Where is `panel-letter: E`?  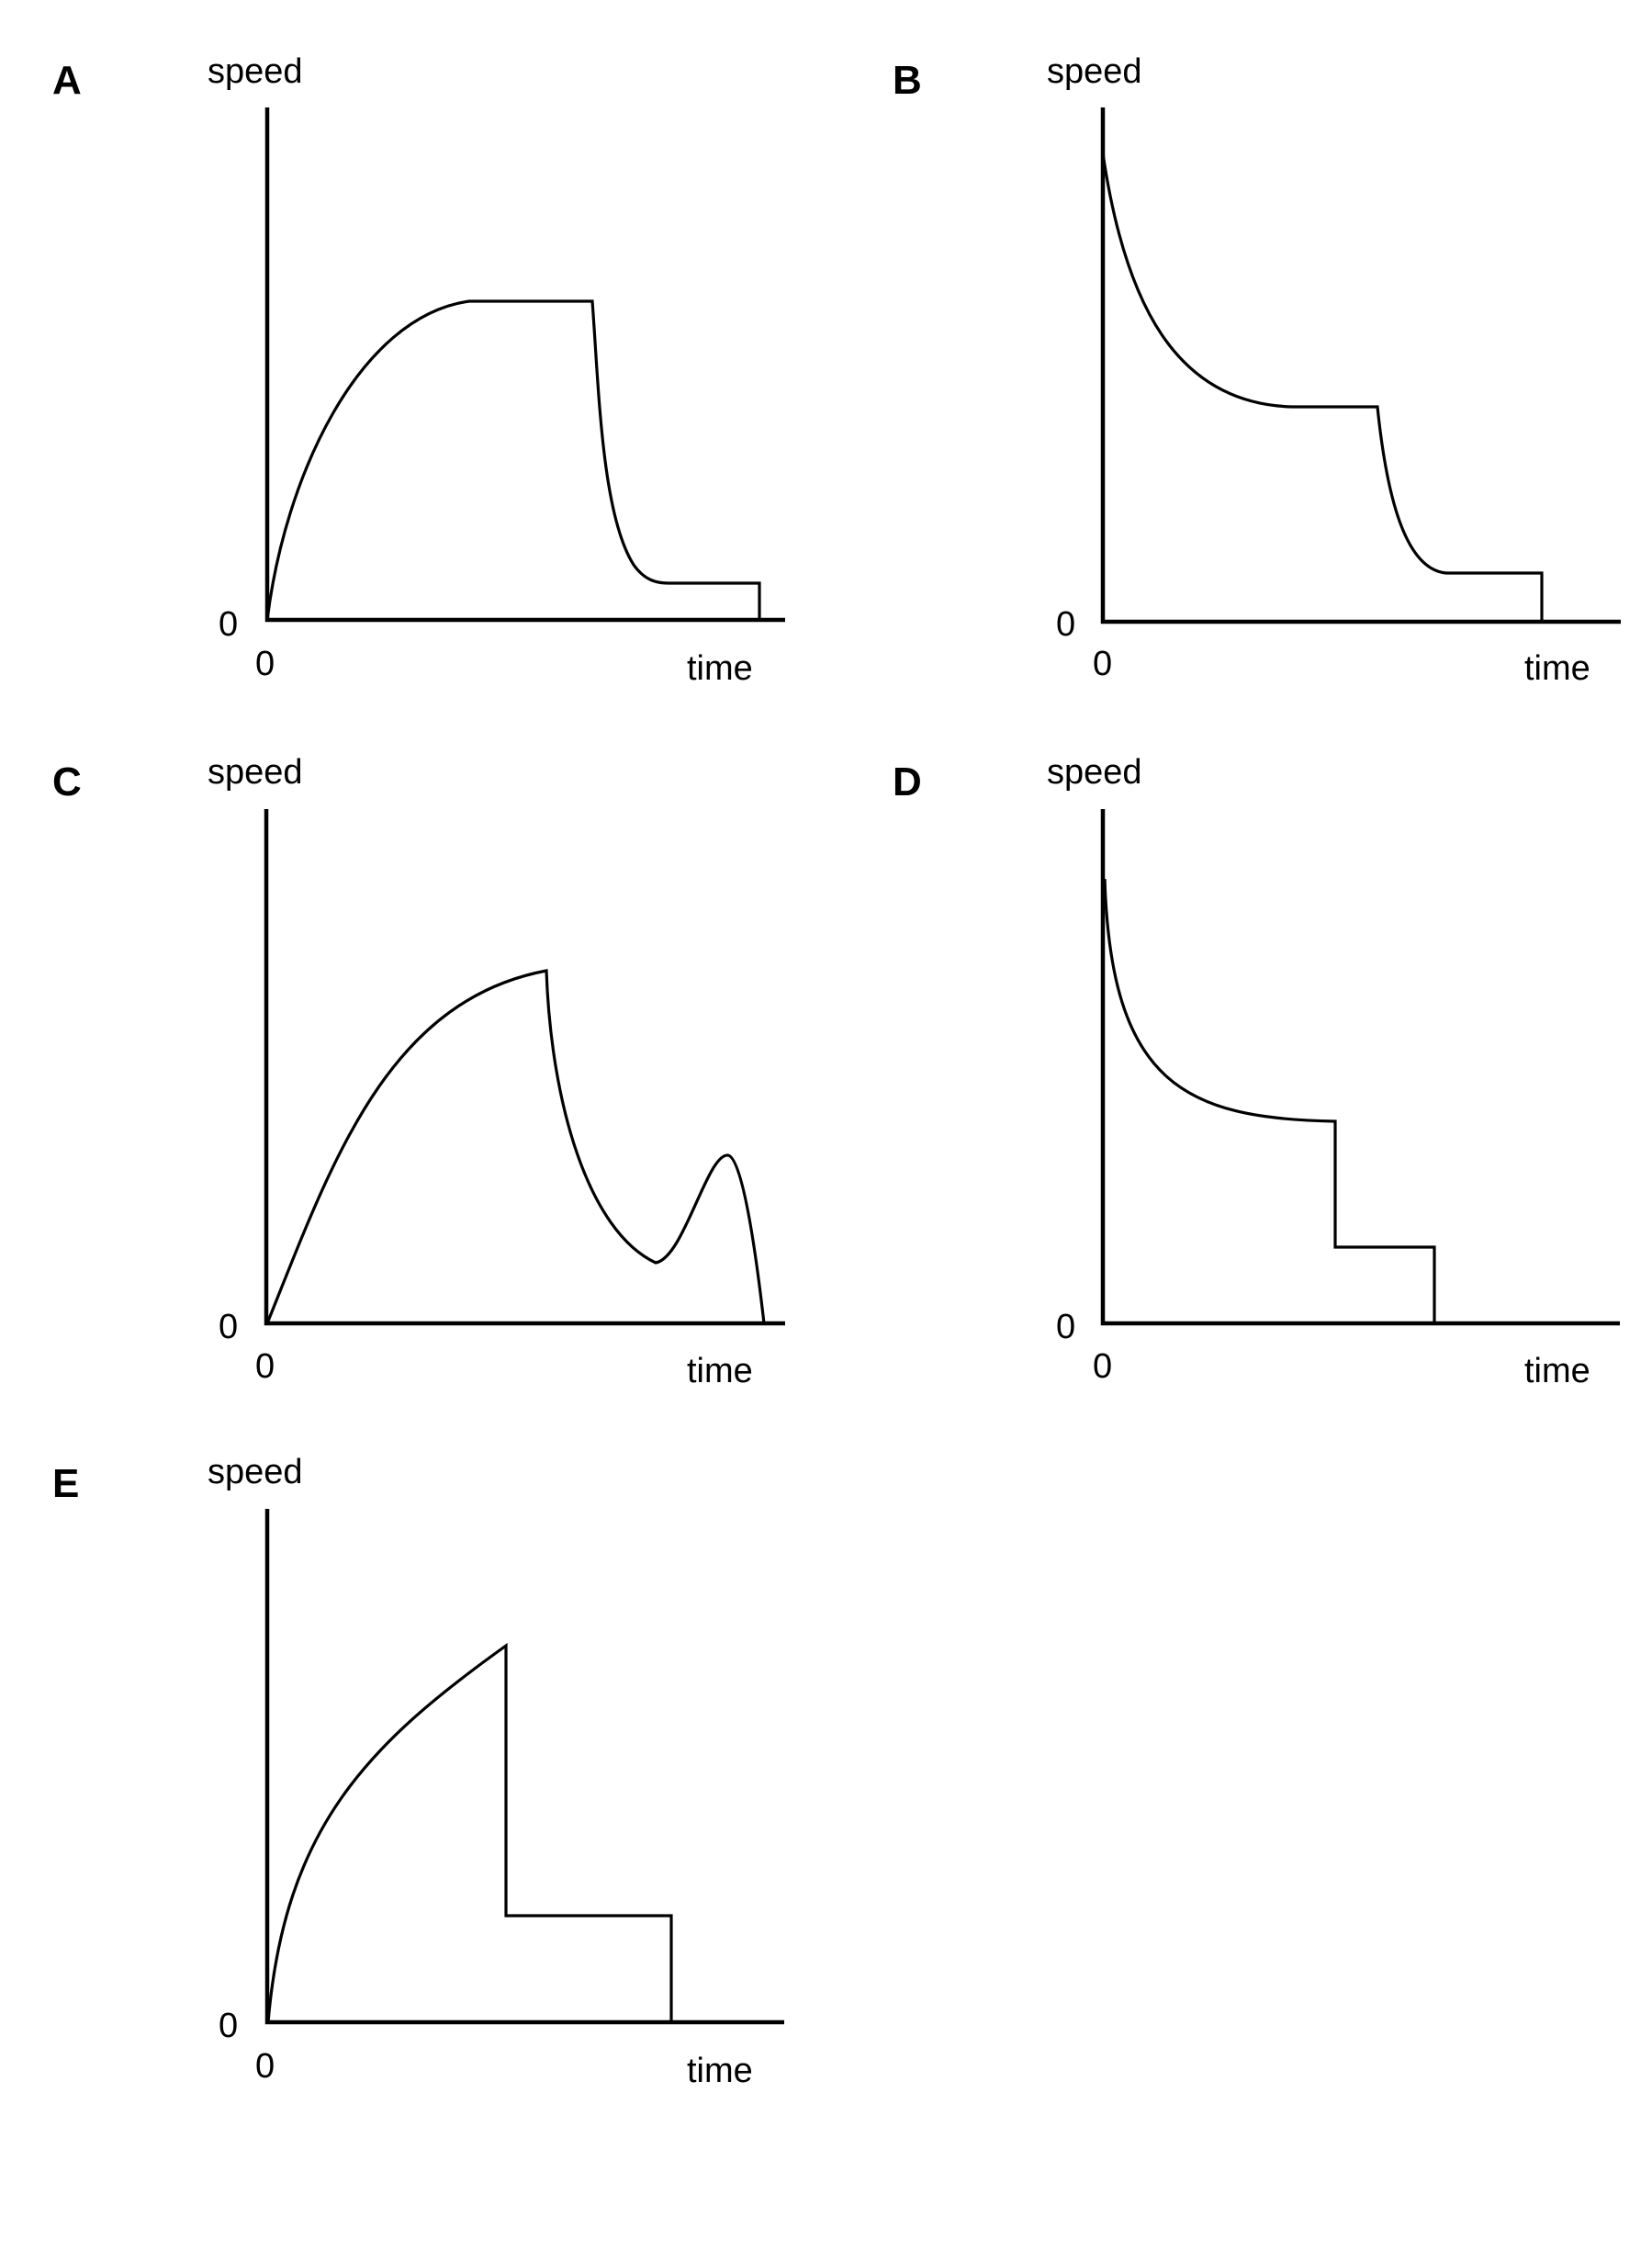
panel-letter: E is located at coordinates (65, 1483).